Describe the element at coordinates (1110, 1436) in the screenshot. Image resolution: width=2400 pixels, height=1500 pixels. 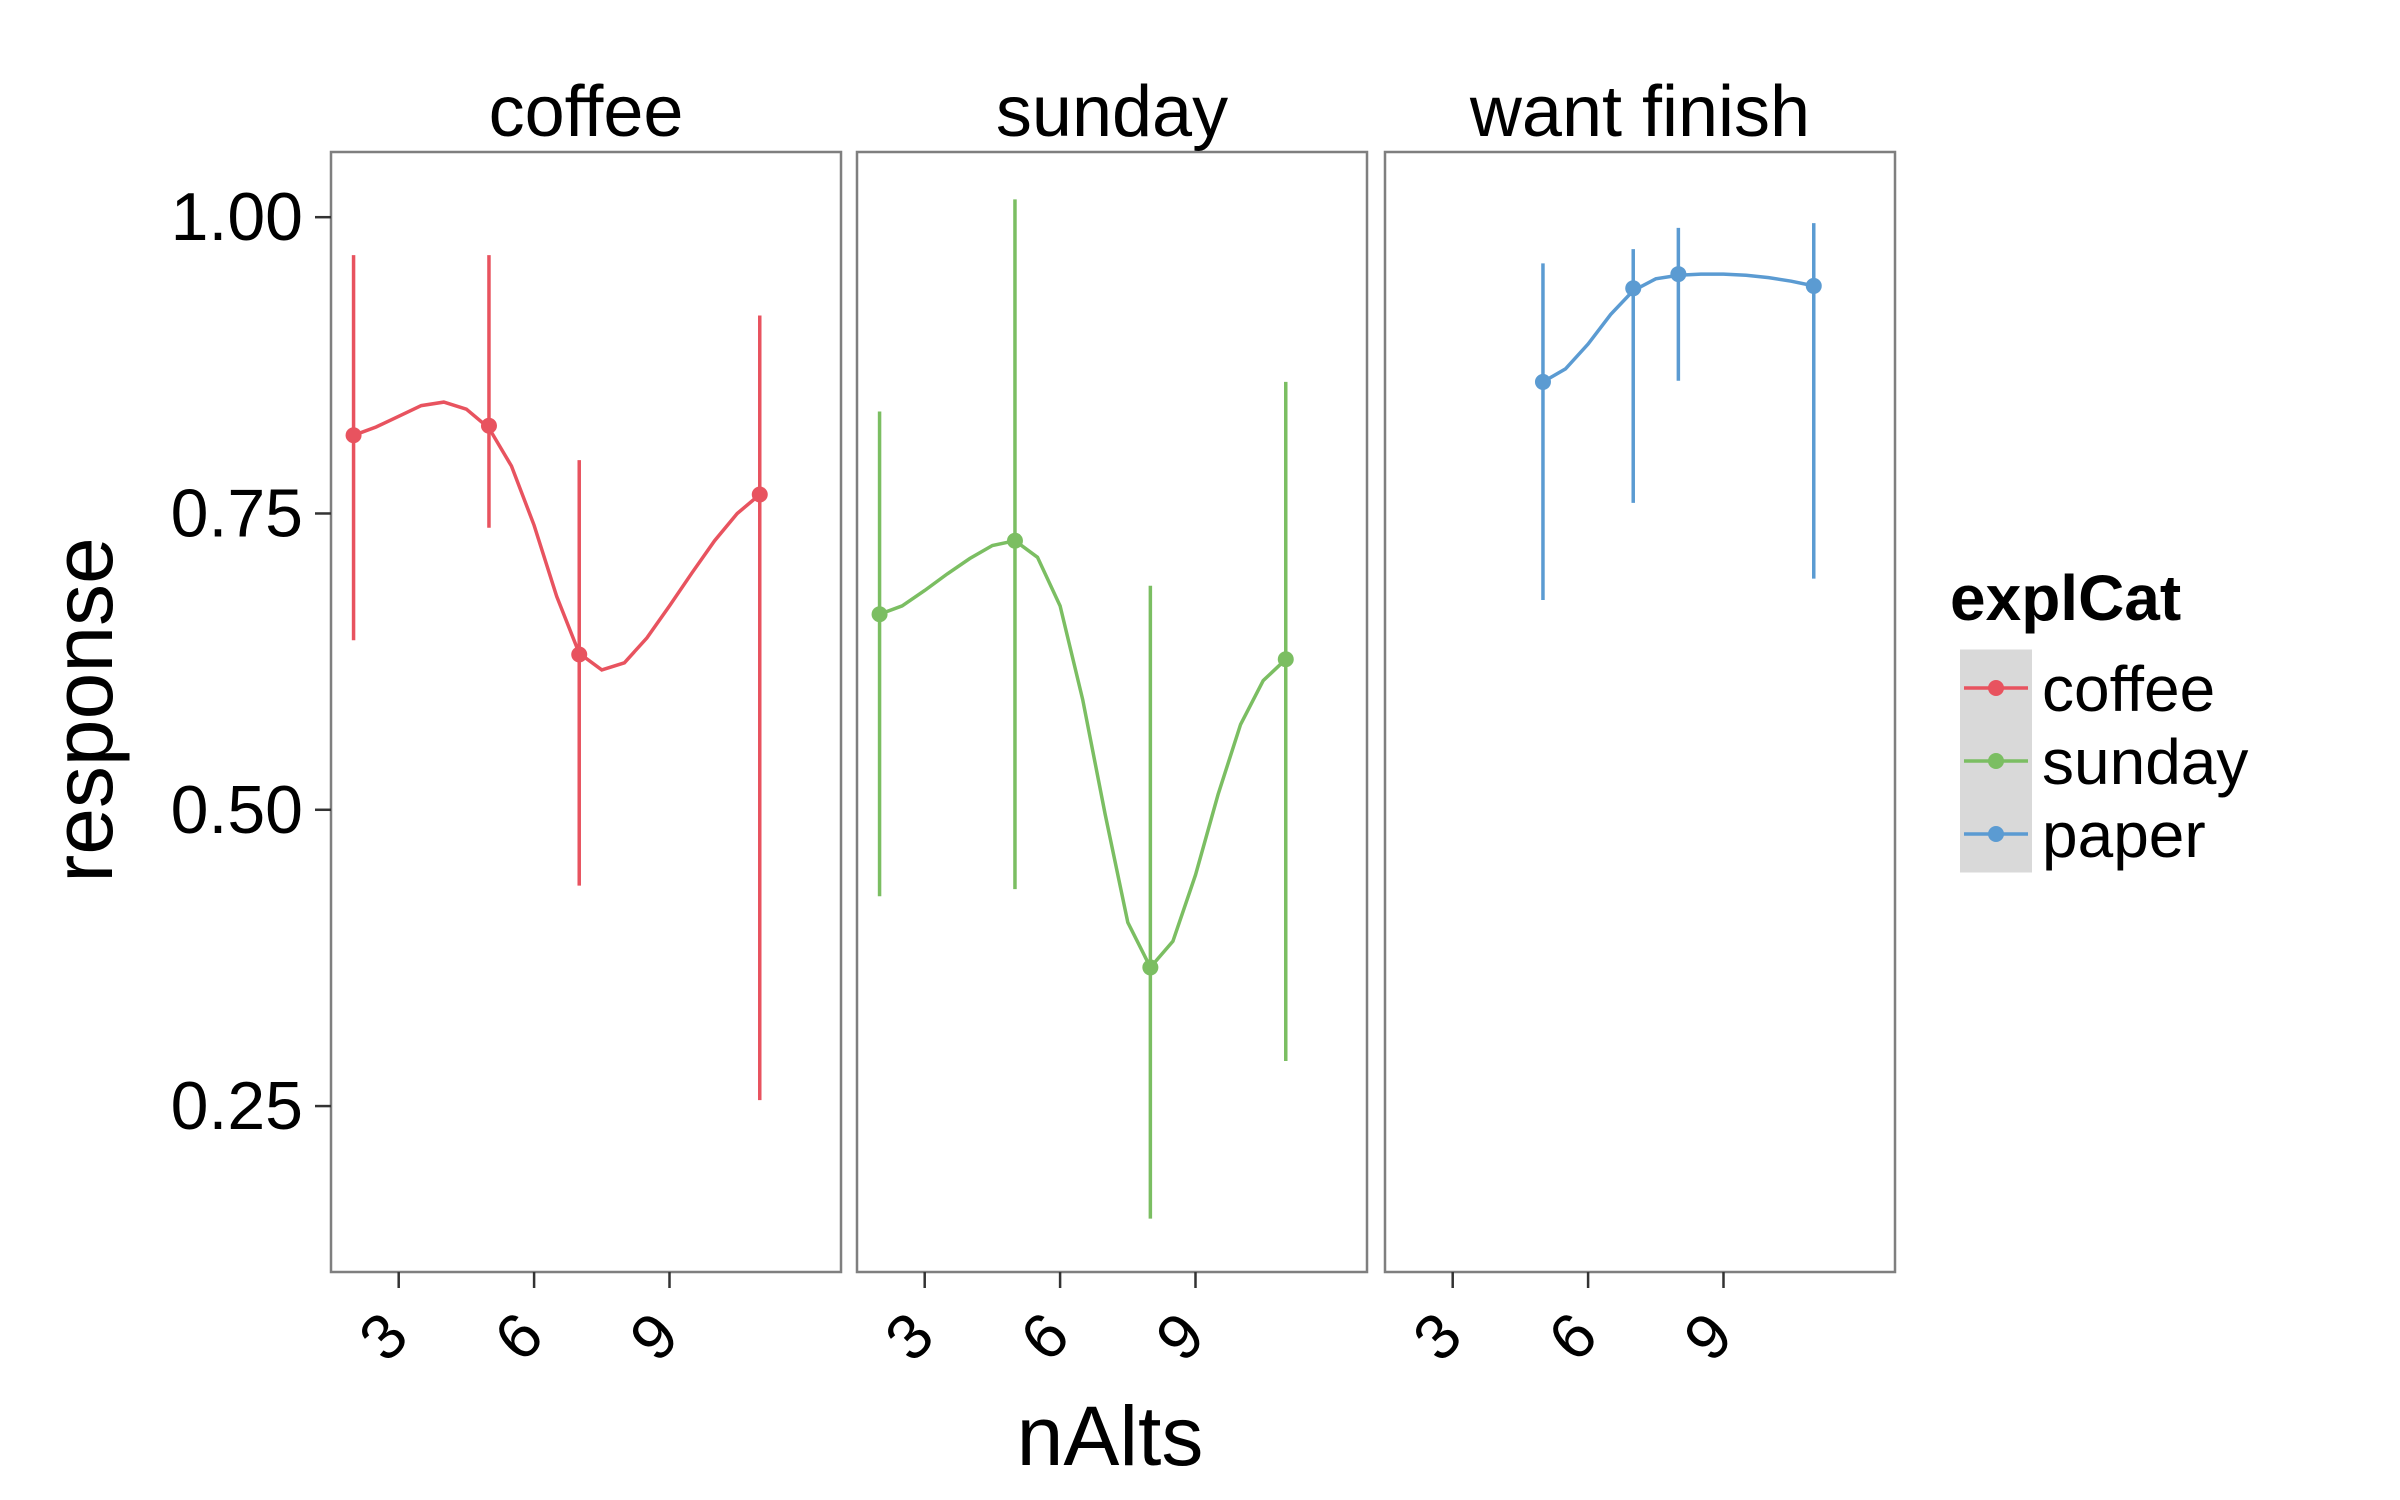
I see `x-axis-label: nAlts` at that location.